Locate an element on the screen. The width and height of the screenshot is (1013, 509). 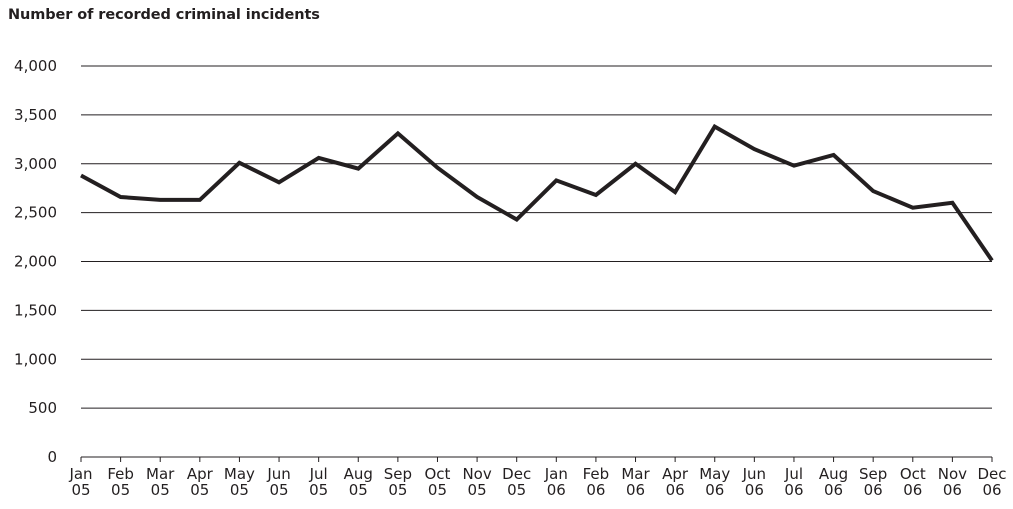
x-tick-label: Apr 05 is located at coordinates (200, 482).